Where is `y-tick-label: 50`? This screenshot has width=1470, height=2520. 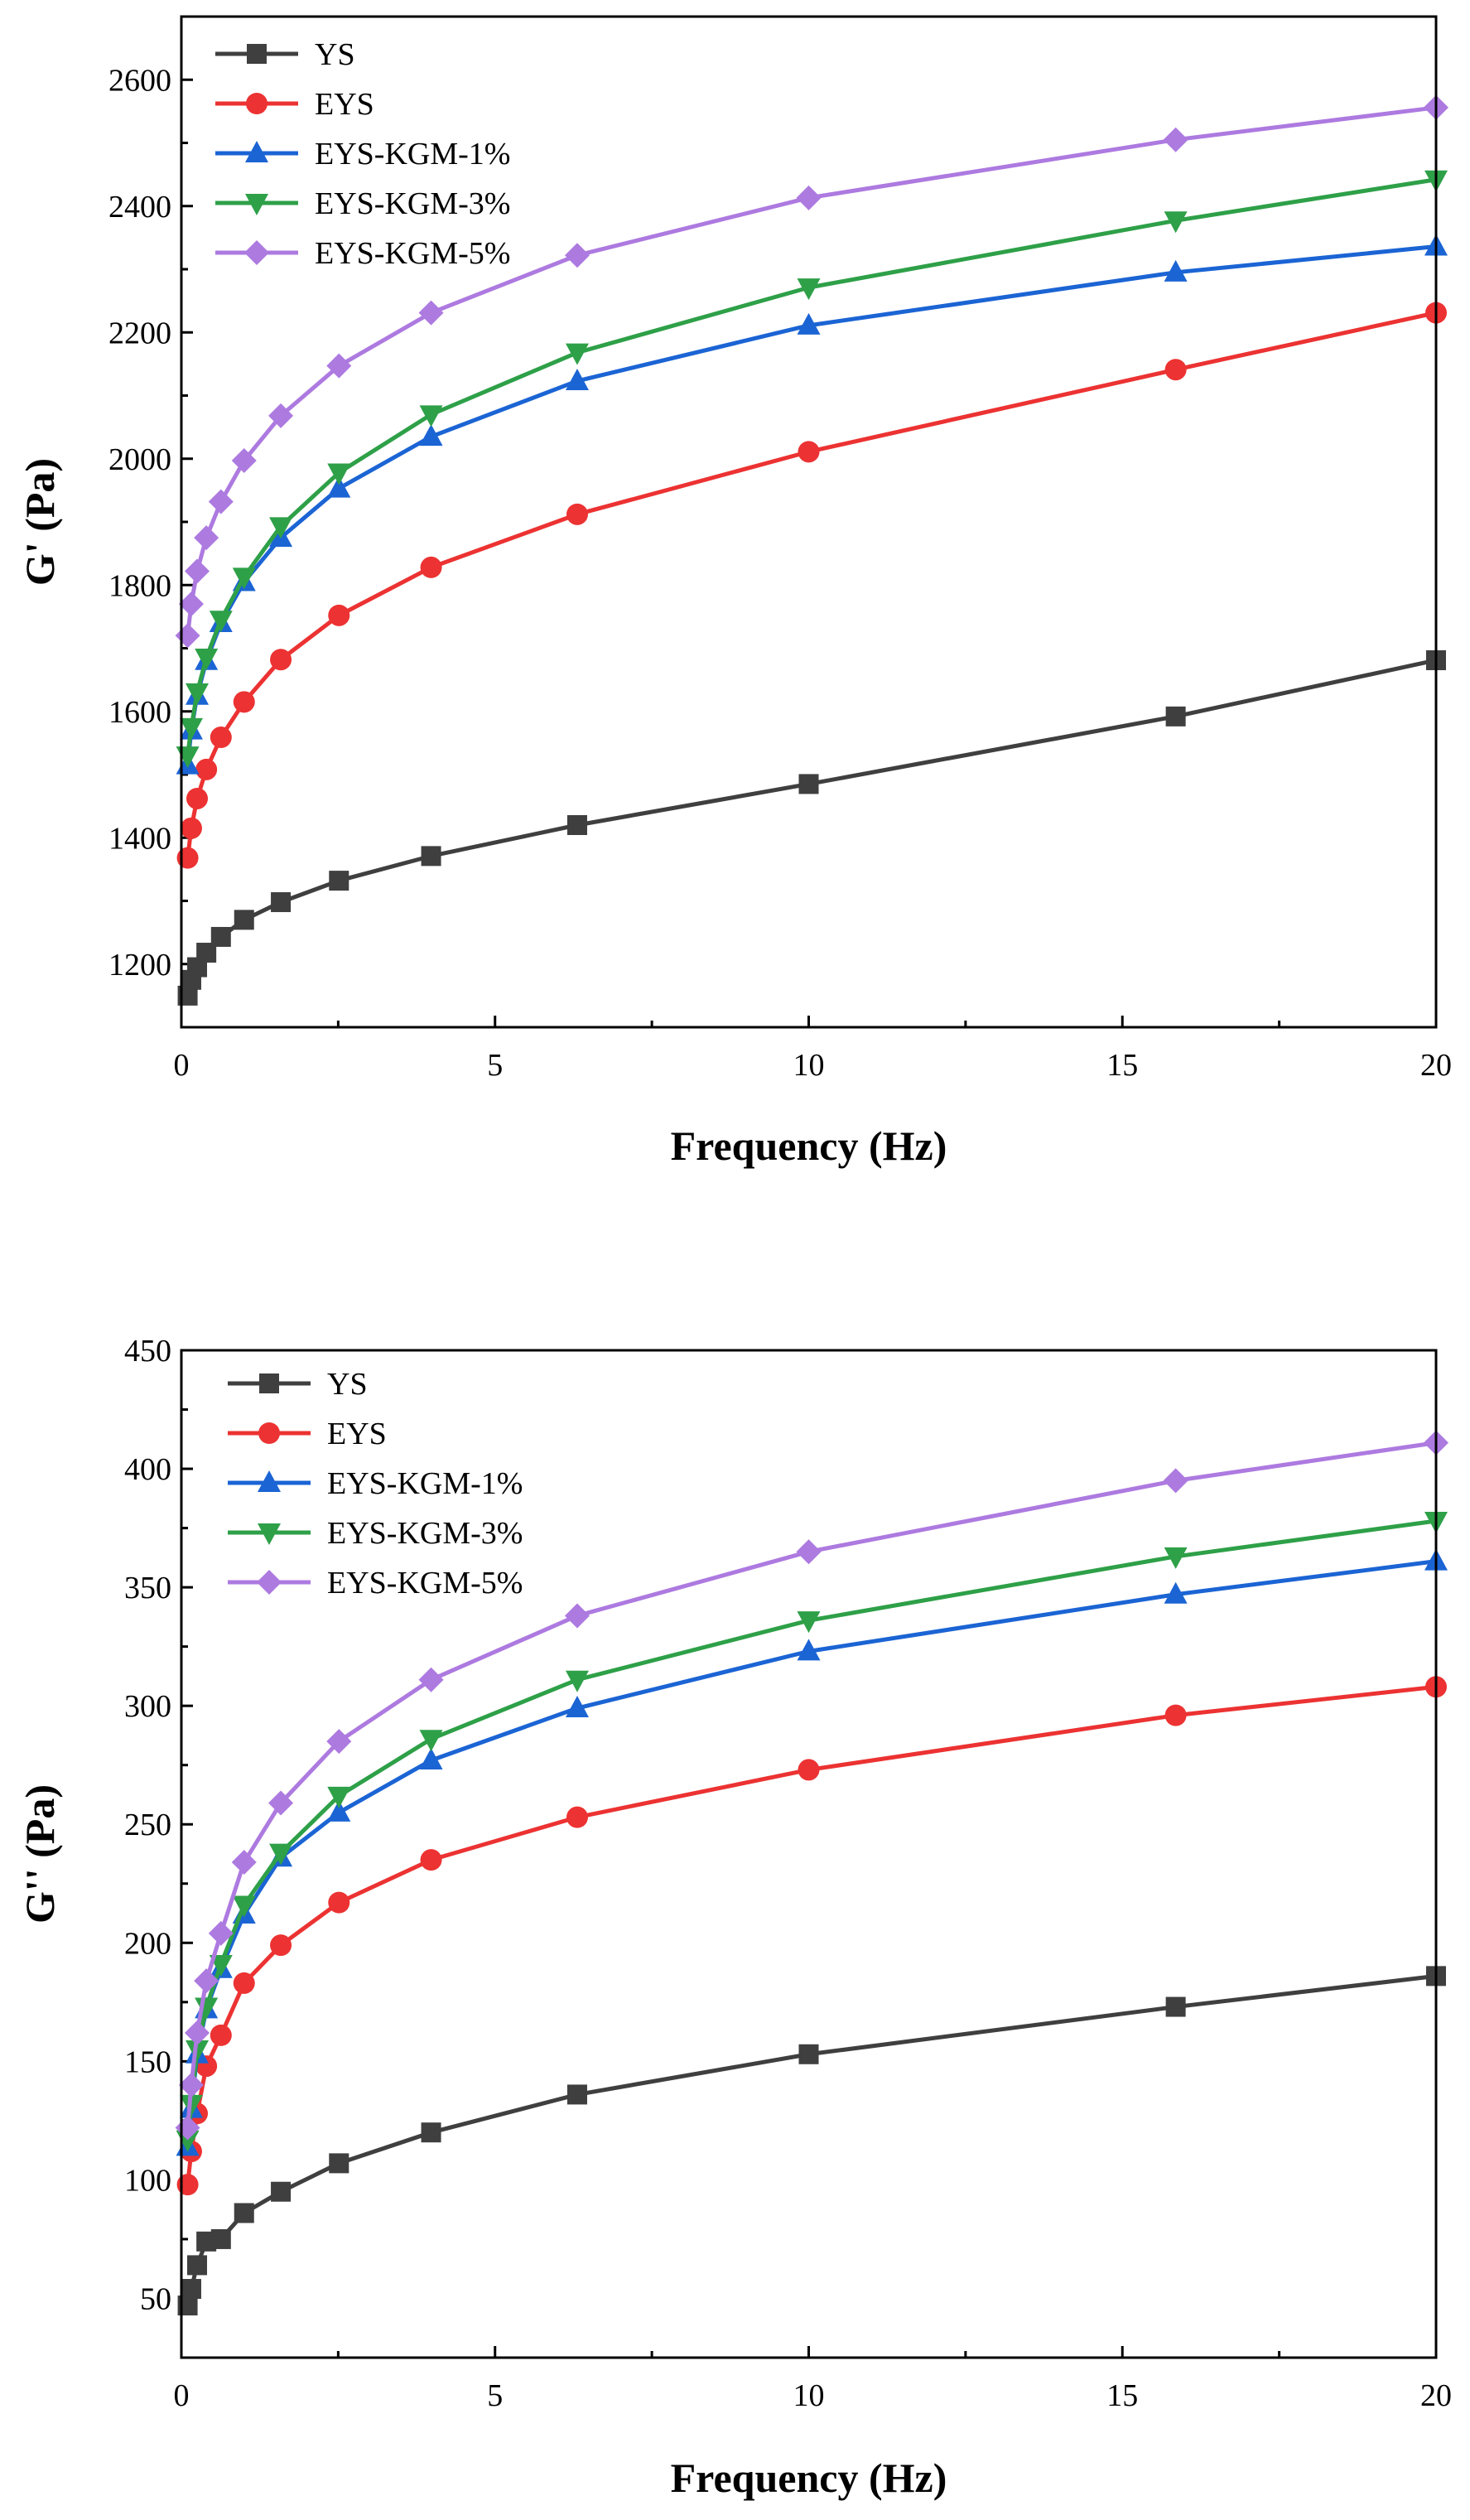
y-tick-label: 50 is located at coordinates (155, 2298).